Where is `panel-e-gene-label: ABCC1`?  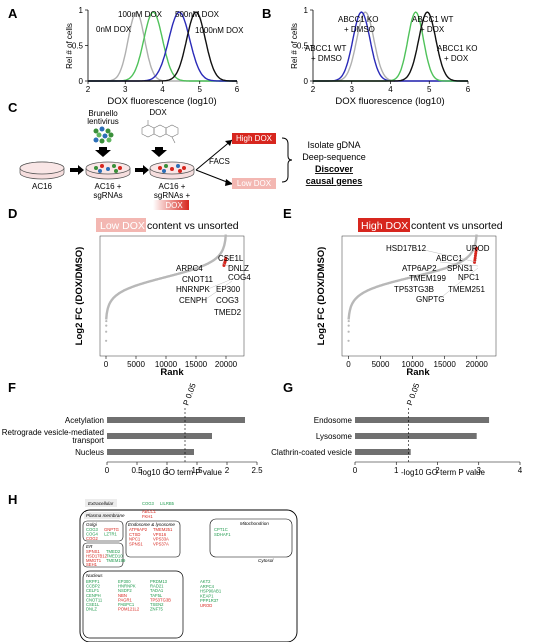 panel-e-gene-label: ABCC1 is located at coordinates (449, 258).